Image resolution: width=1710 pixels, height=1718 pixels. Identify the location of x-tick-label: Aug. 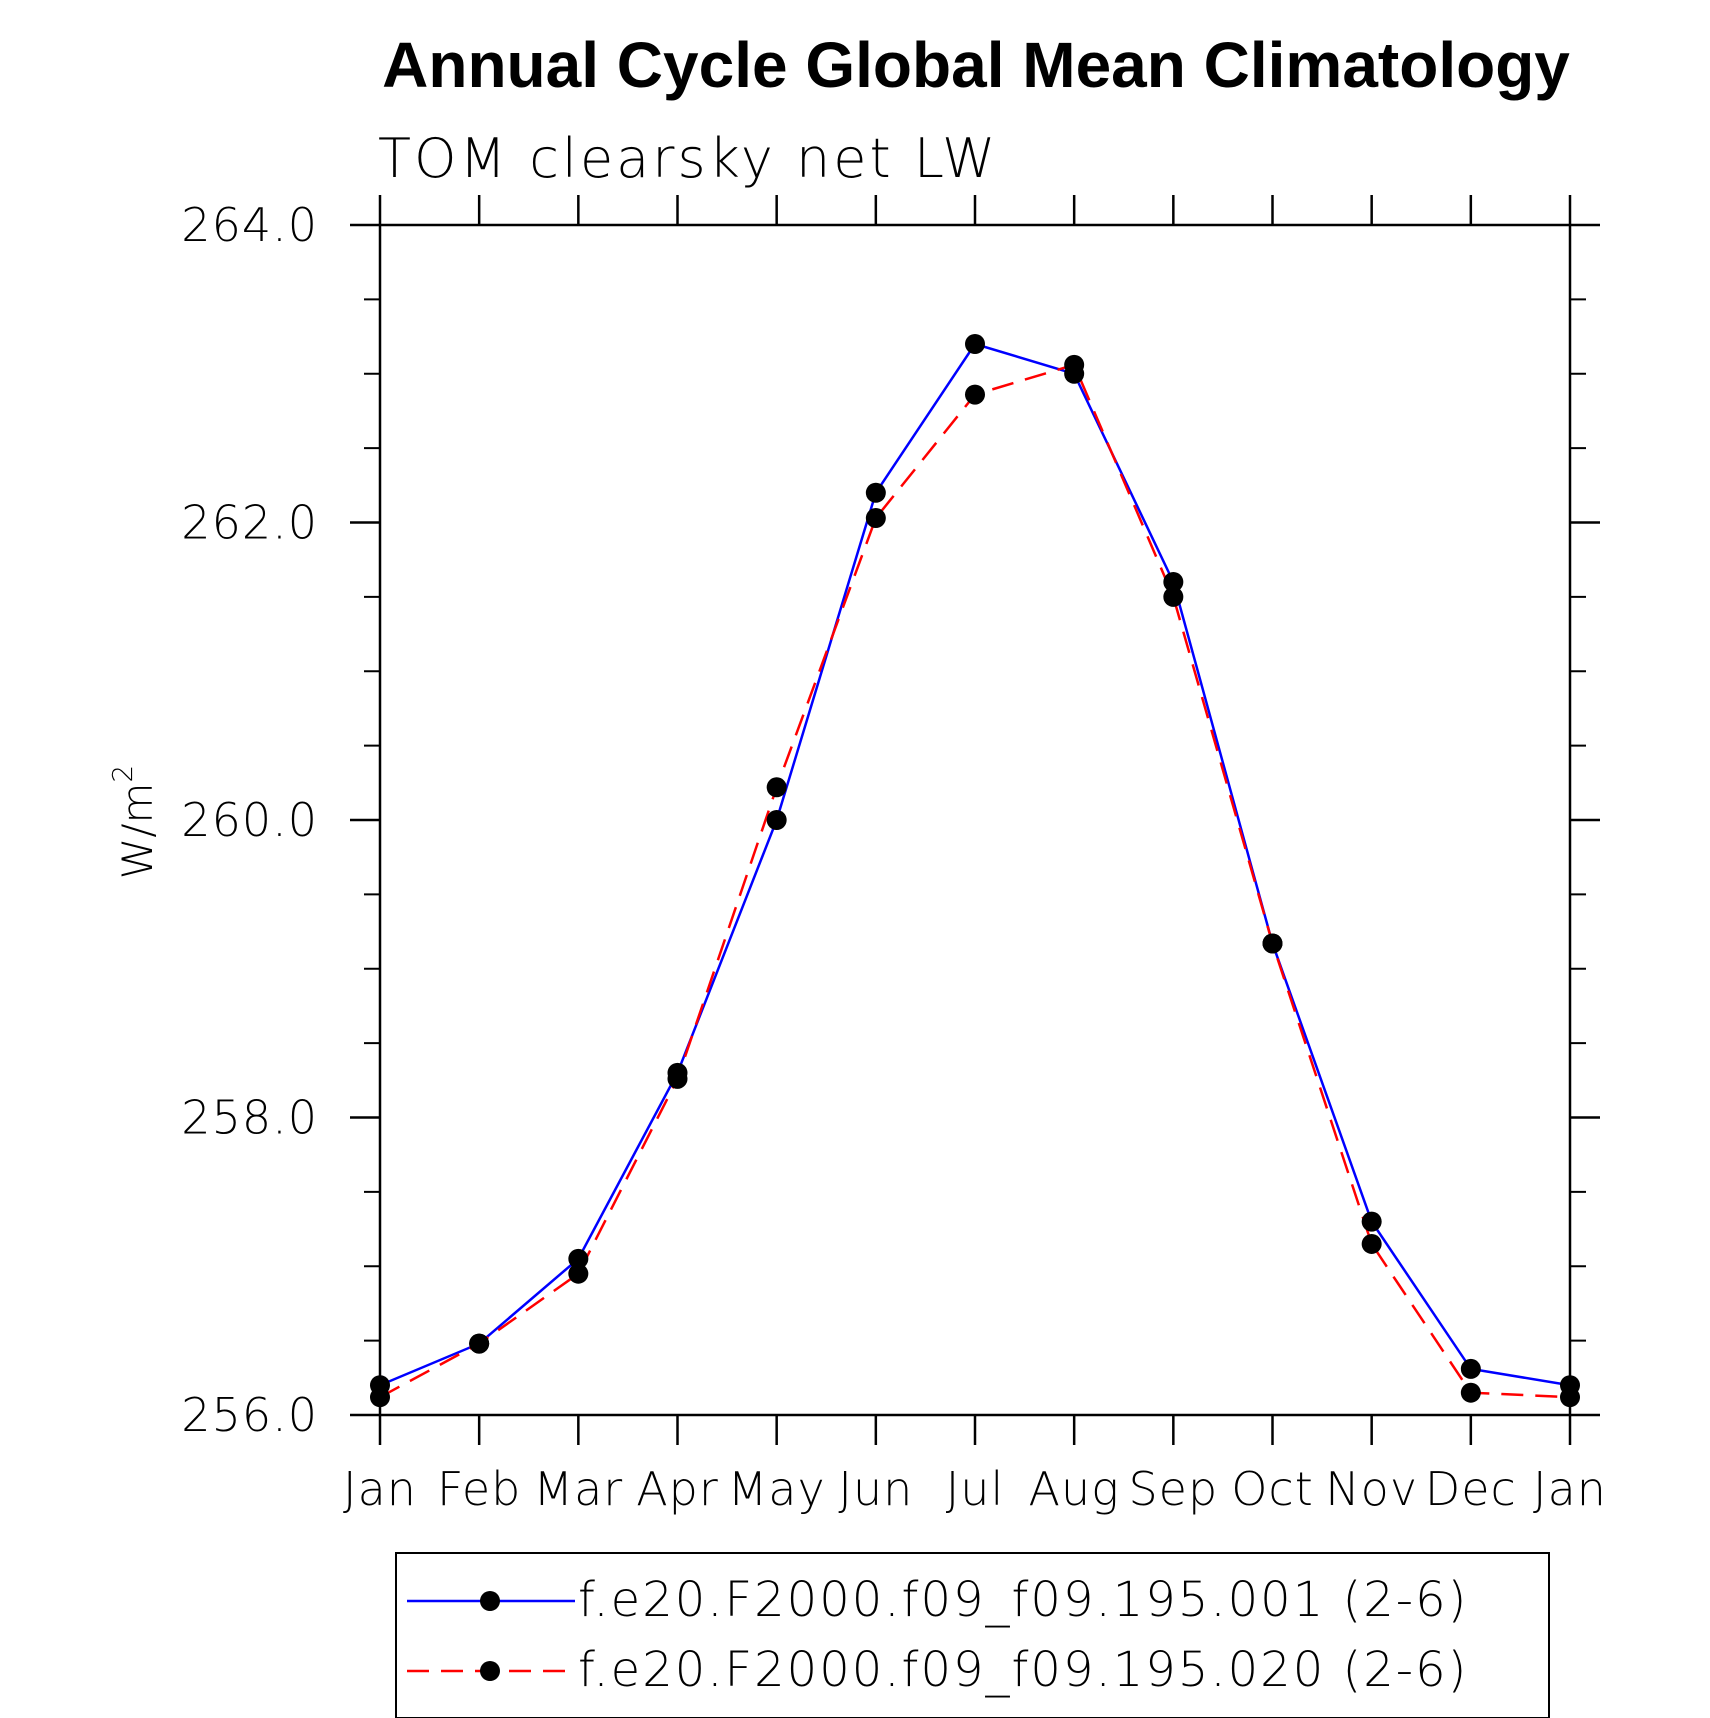
(1074, 1489).